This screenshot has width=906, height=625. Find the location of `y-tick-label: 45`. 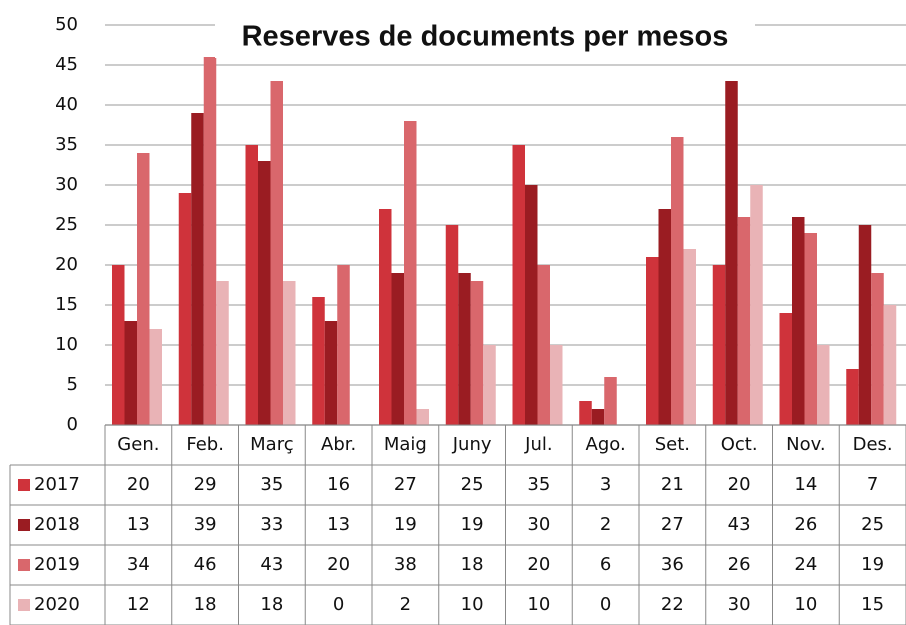

y-tick-label: 45 is located at coordinates (66, 64).